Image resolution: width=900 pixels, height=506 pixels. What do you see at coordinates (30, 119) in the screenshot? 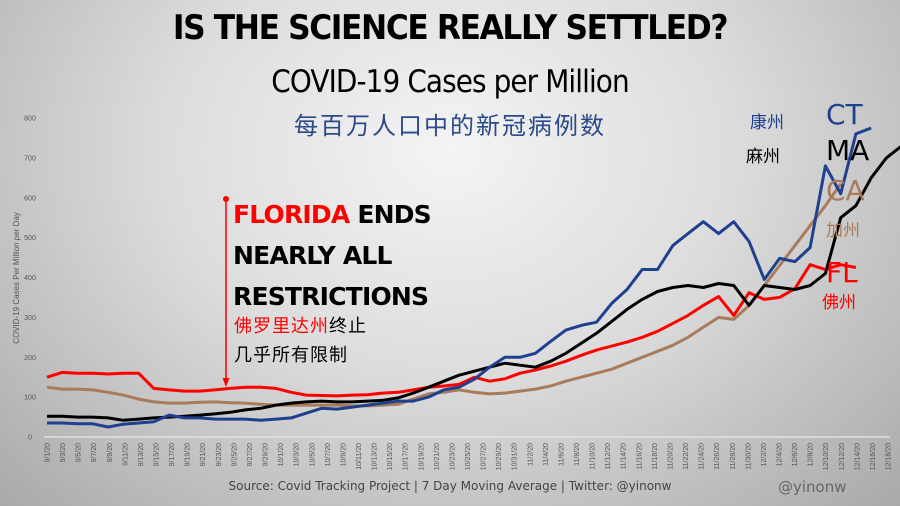
I see `y-tick-label: 800` at bounding box center [30, 119].